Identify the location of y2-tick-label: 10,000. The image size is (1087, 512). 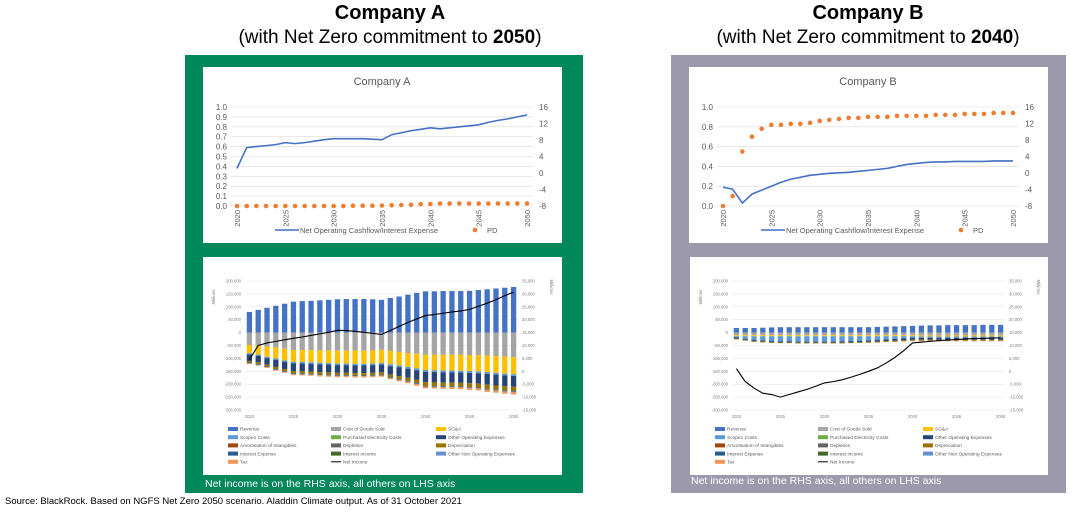
(528, 345).